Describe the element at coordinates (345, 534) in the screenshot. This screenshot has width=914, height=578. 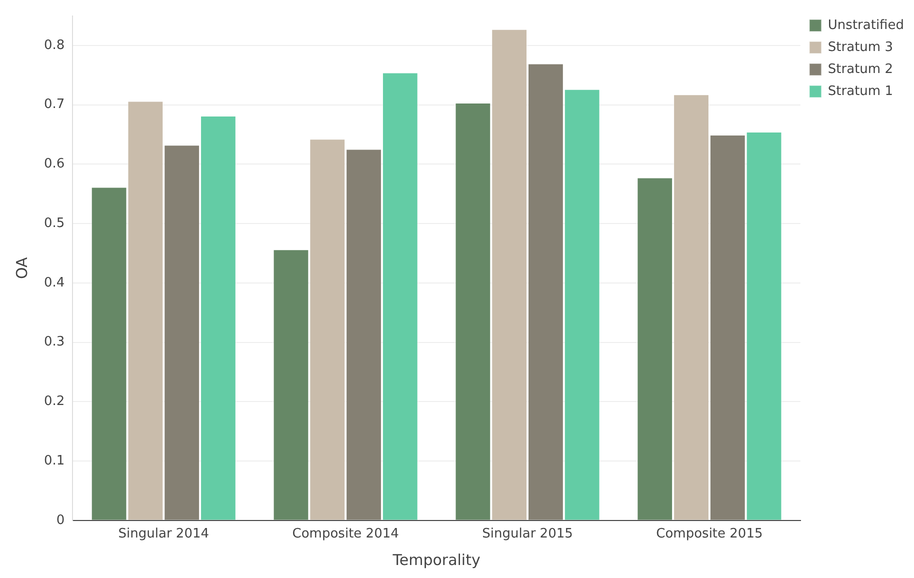
I see `x-tick-label: Composite 2014` at that location.